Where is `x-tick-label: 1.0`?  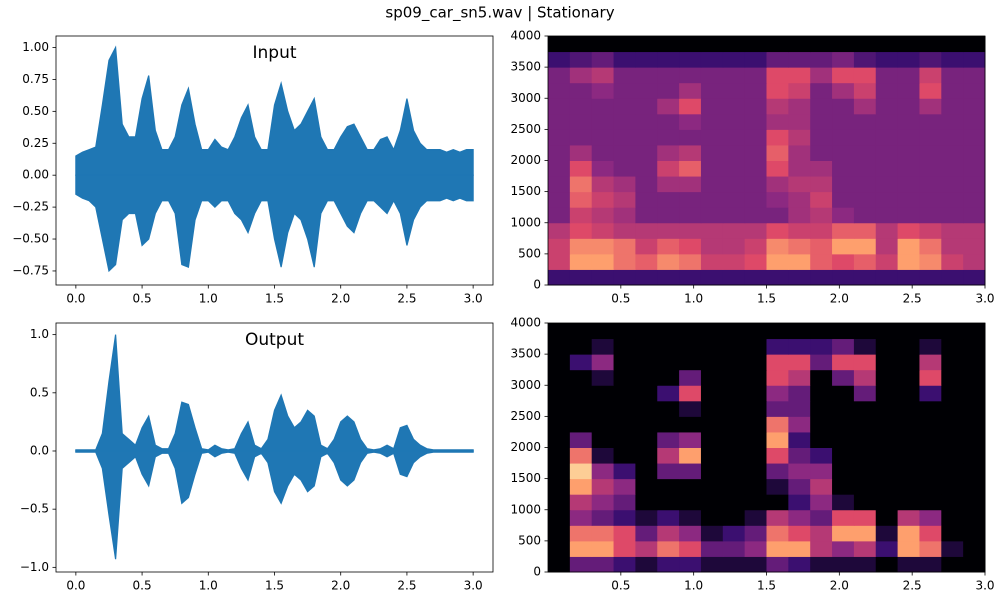
x-tick-label: 1.0 is located at coordinates (693, 299).